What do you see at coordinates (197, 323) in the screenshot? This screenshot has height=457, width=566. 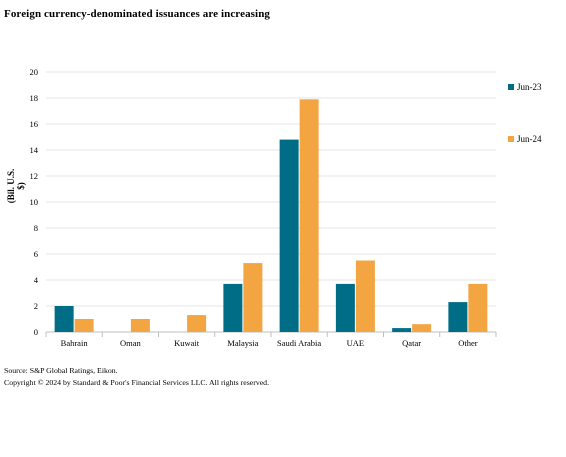 I see `bar-jun-24-kuwait` at bounding box center [197, 323].